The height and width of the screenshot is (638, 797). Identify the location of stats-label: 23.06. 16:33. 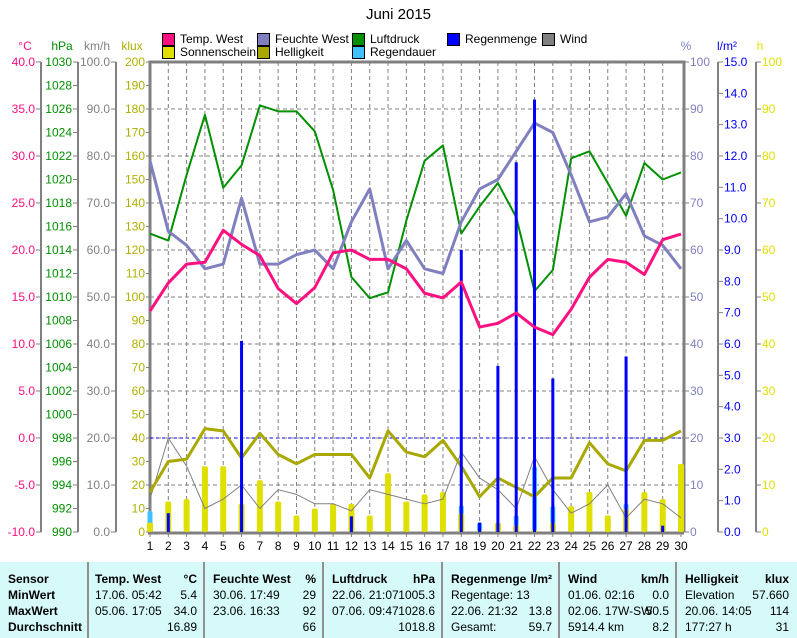
(246, 611).